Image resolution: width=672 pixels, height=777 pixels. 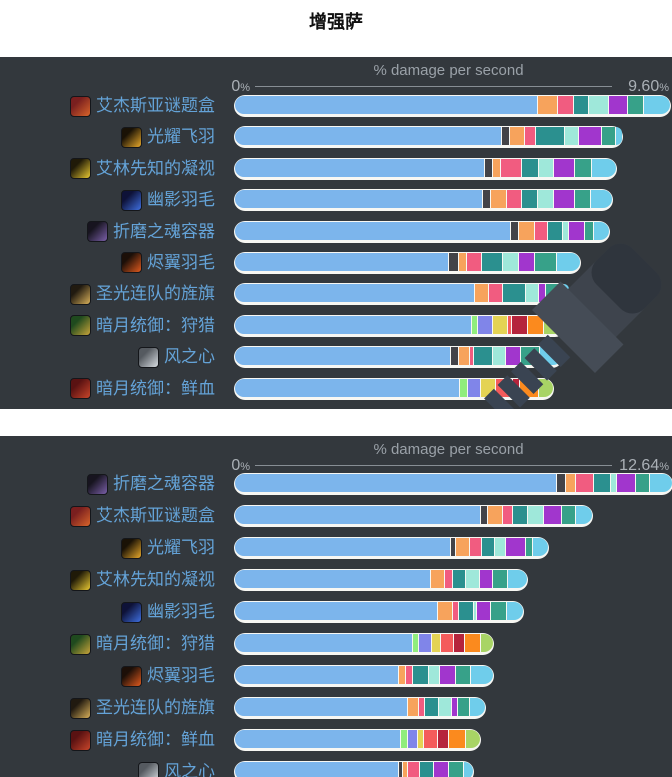 I want to click on bar-segment-peri, so click(x=473, y=387).